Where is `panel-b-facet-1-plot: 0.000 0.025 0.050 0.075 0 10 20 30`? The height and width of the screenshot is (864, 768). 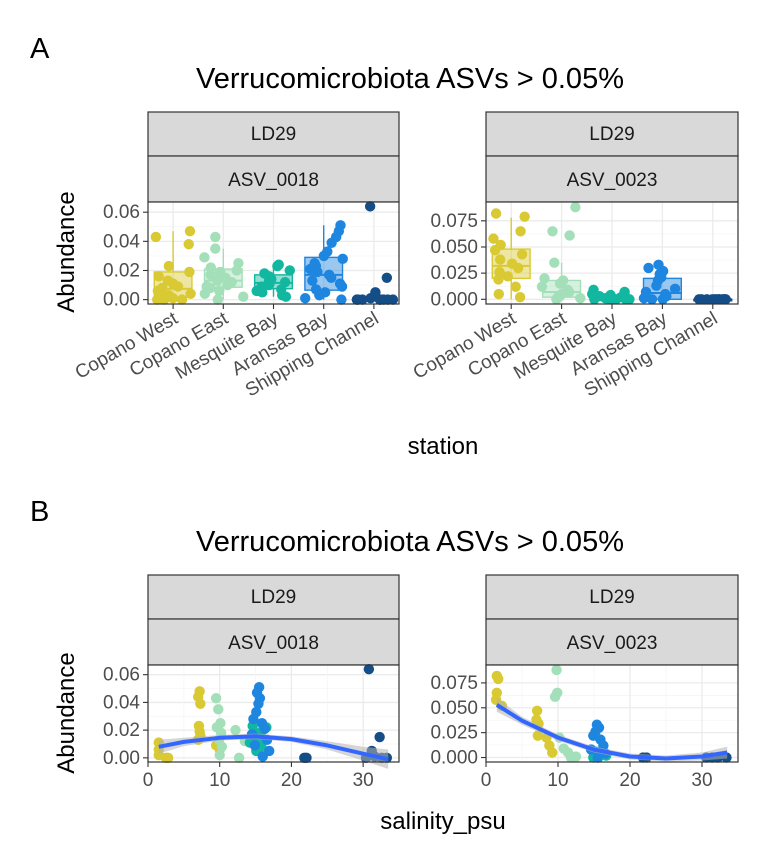
panel-b-facet-1-plot: 0.000 0.025 0.050 0.075 0 10 20 30 is located at coordinates (584, 727).